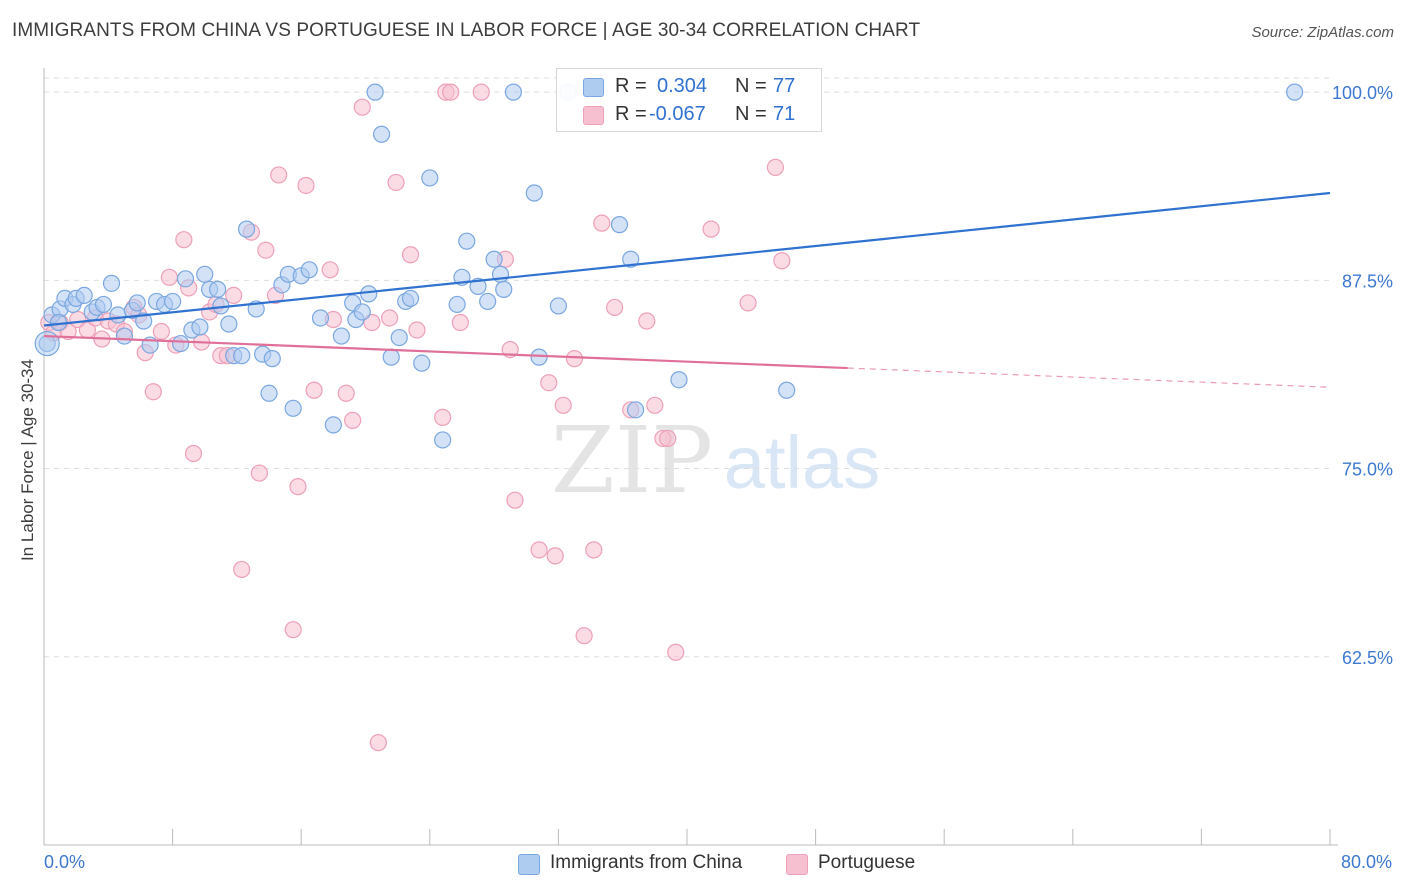  I want to click on legend-swatch-china, so click(593, 87).